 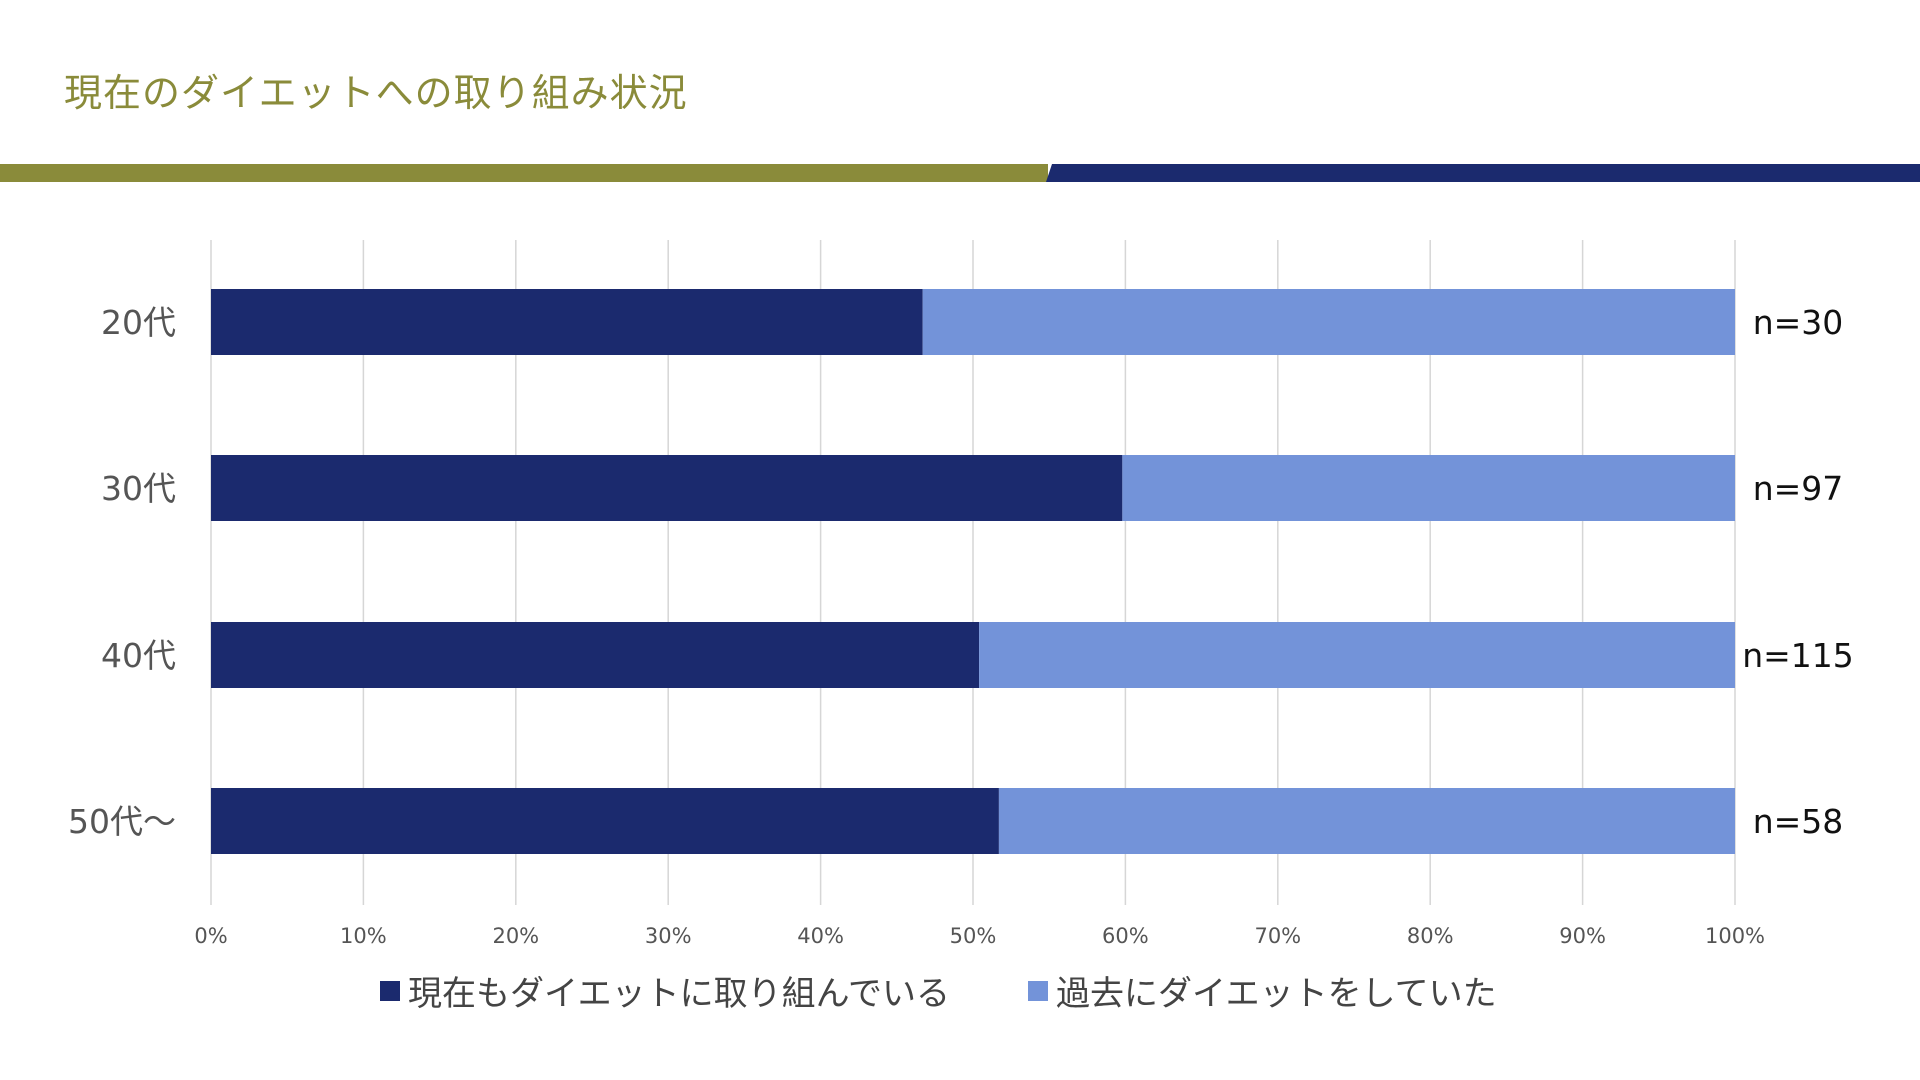 What do you see at coordinates (1582, 936) in the screenshot?
I see `x-tick-label: 90%` at bounding box center [1582, 936].